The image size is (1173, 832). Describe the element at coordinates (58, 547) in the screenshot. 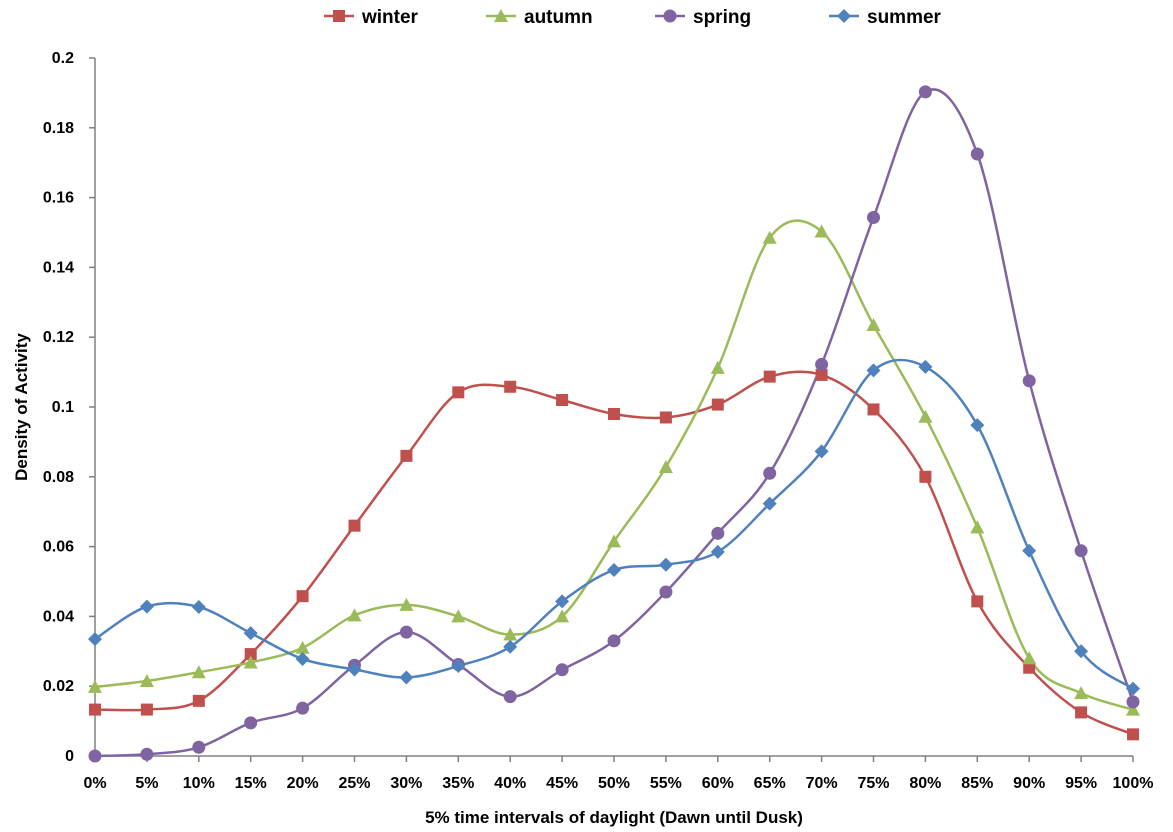

I see `y-tick-label: 0.06` at that location.